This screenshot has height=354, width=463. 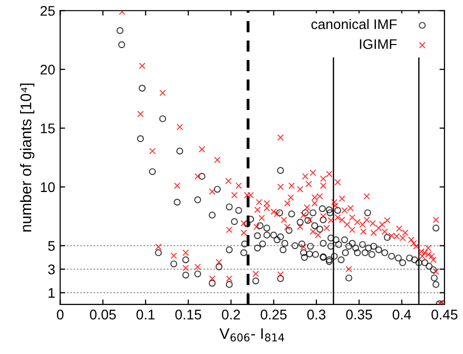 What do you see at coordinates (47, 187) in the screenshot?
I see `y-tick-label: 10` at bounding box center [47, 187].